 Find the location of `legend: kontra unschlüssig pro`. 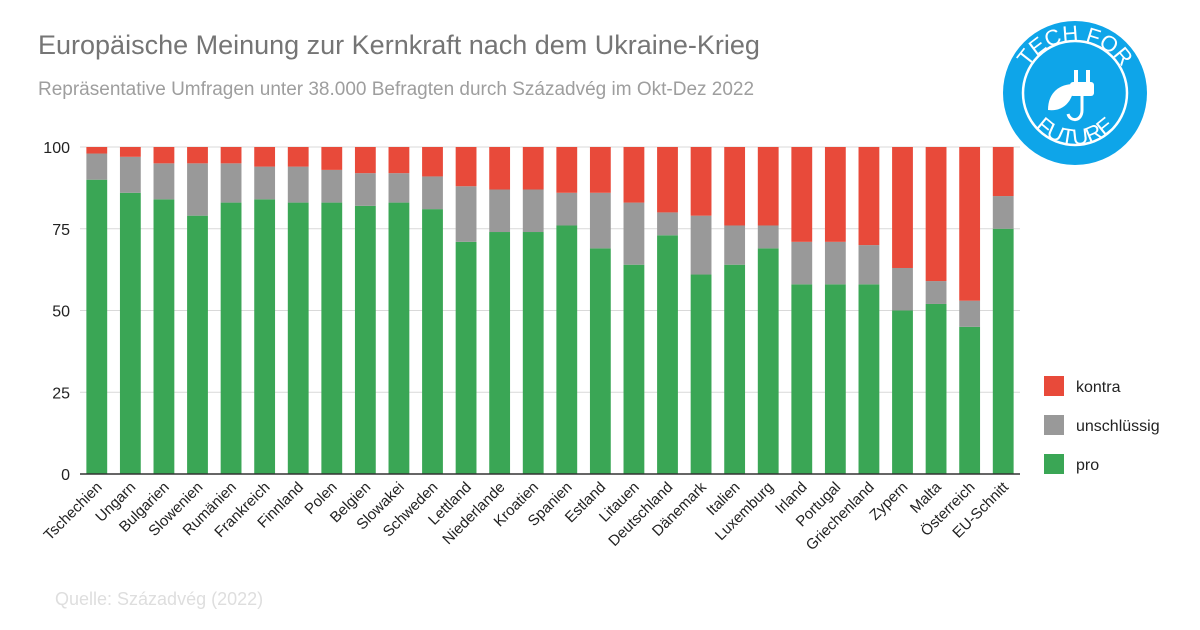

legend: kontra unschlüssig pro is located at coordinates (1102, 425).